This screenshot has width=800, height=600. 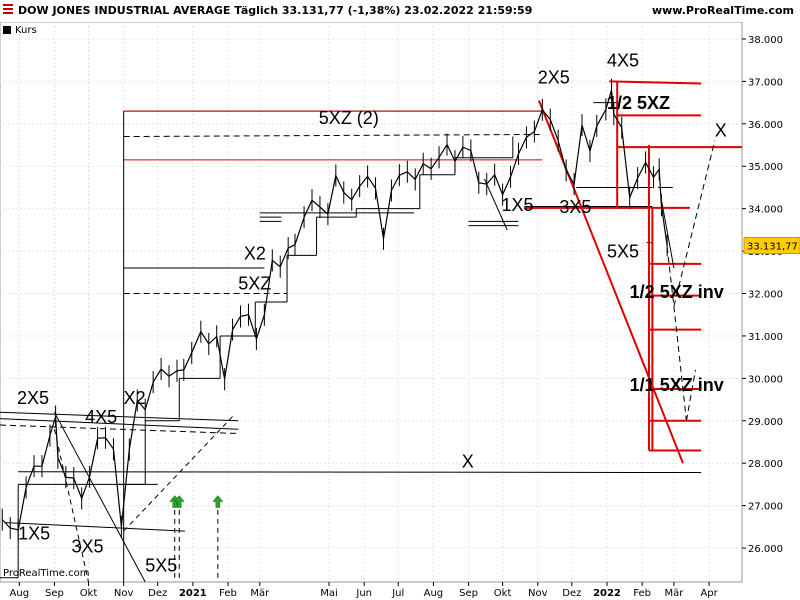 I want to click on y-tick-label: 26.000, so click(x=765, y=549).